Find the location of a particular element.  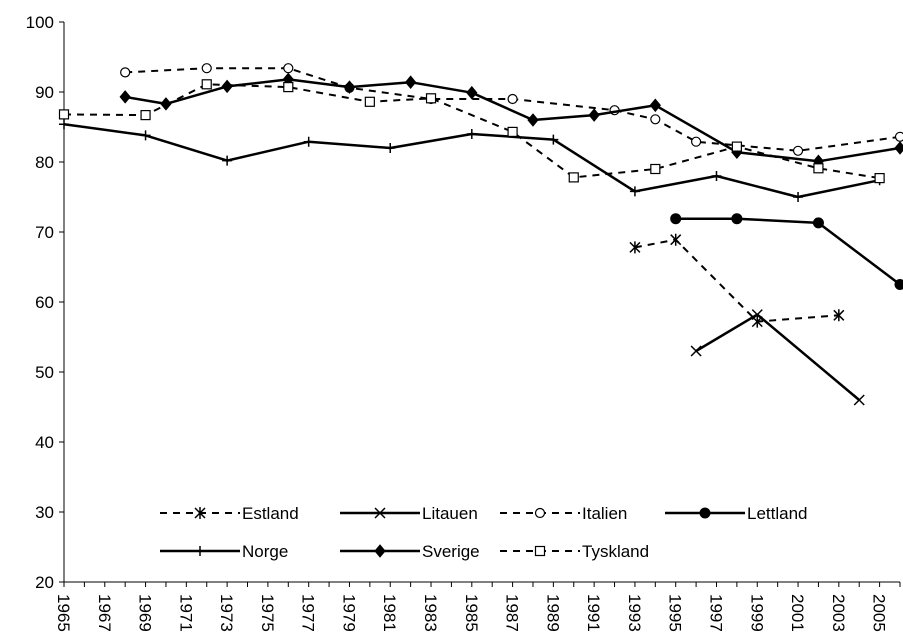

legend-label: Norge is located at coordinates (265, 551).